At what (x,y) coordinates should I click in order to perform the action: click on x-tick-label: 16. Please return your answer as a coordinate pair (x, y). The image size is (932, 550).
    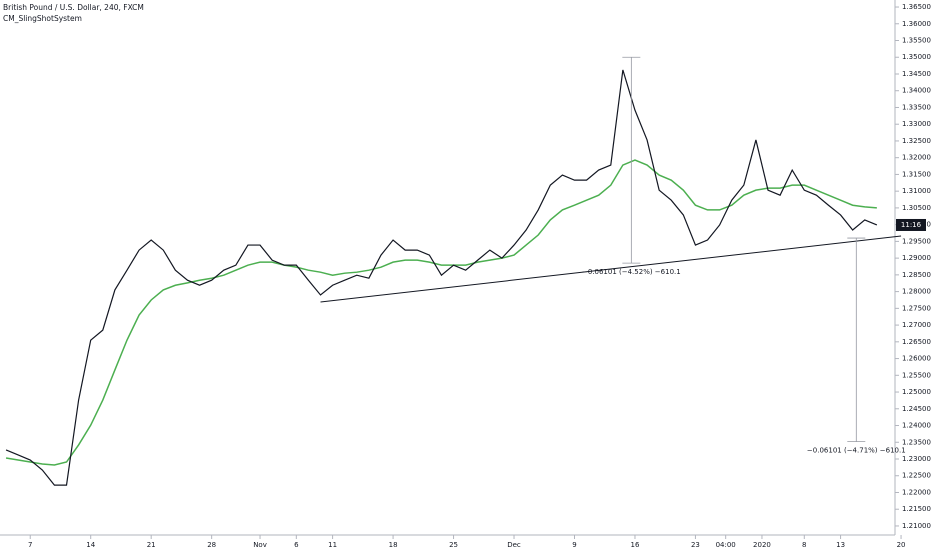
    Looking at the image, I should click on (635, 545).